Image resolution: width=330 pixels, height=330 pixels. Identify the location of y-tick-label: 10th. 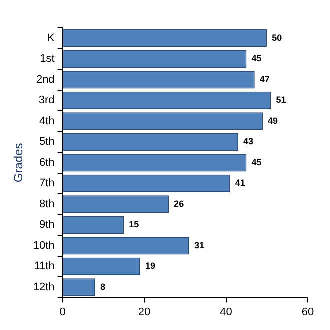
(44, 246).